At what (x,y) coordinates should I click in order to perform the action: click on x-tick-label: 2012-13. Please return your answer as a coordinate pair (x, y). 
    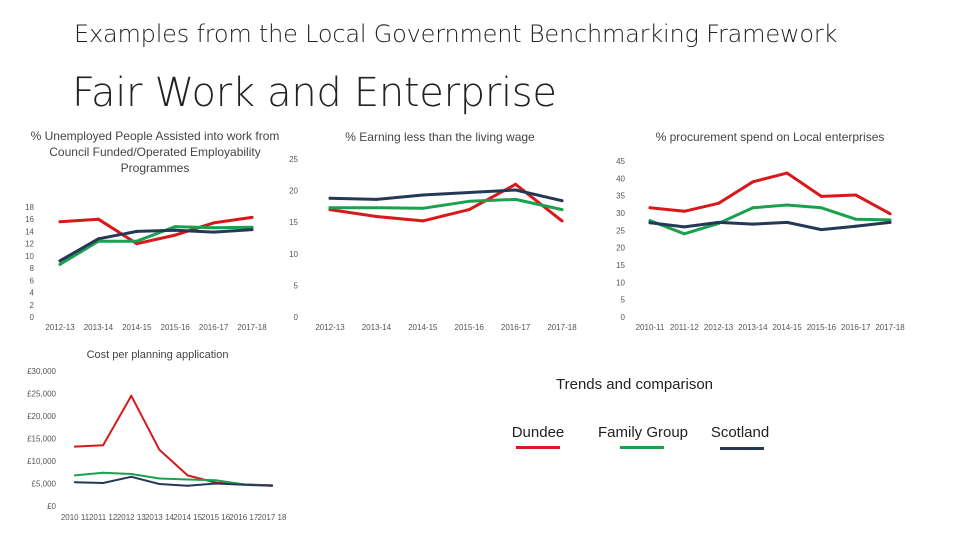
    Looking at the image, I should click on (719, 327).